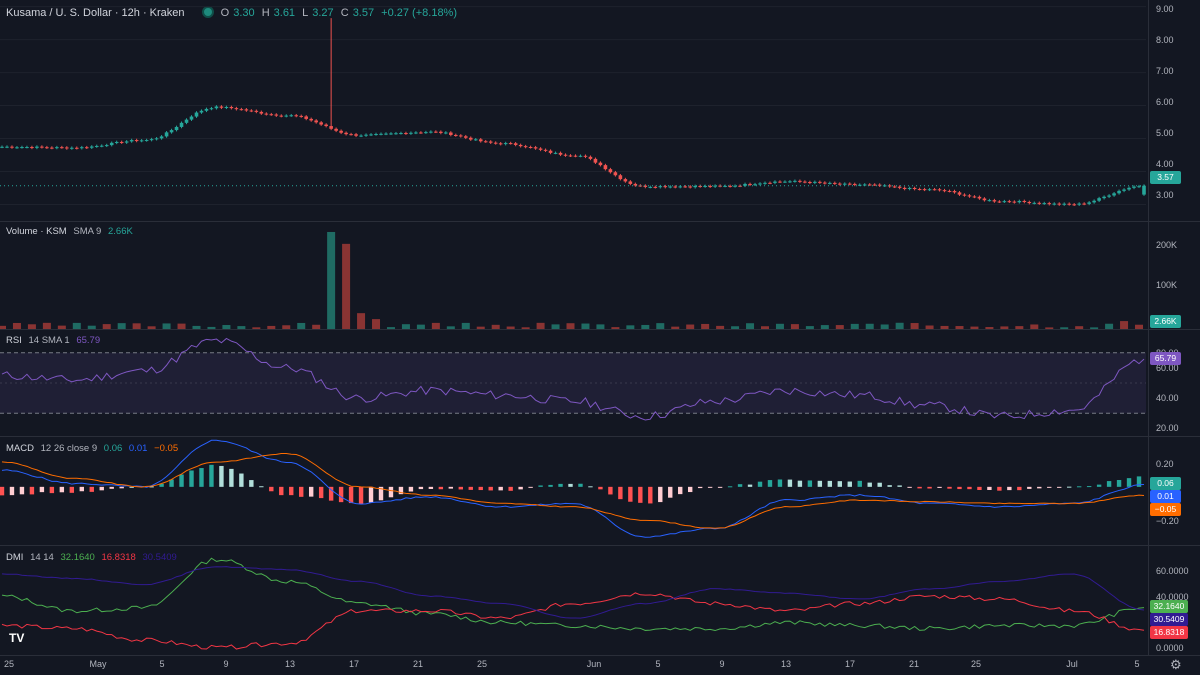 Image resolution: width=1200 pixels, height=675 pixels. I want to click on macd-signal-tag: −0.05, so click(1165, 509).